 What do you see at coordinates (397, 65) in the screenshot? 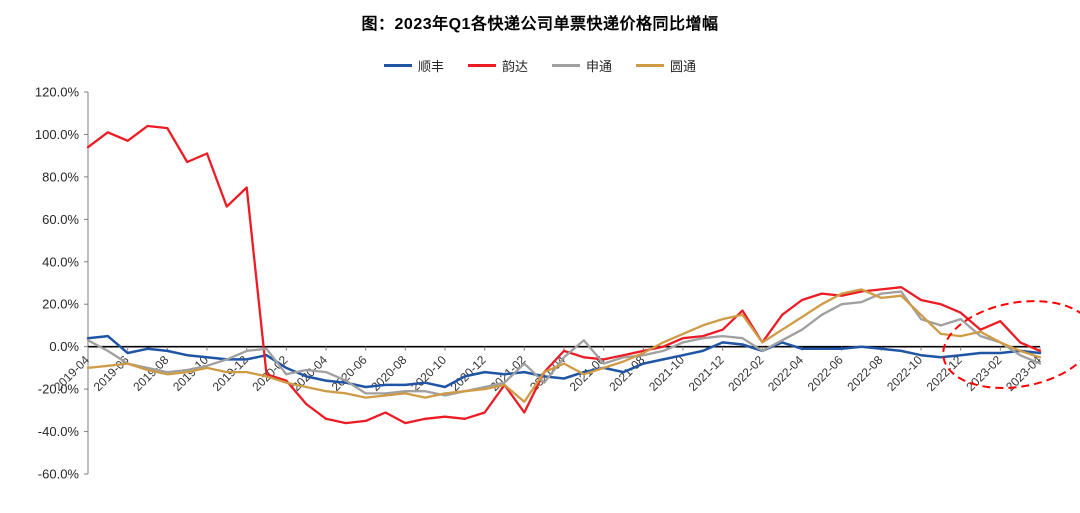
I see `legend-swatch-shunfeng` at bounding box center [397, 65].